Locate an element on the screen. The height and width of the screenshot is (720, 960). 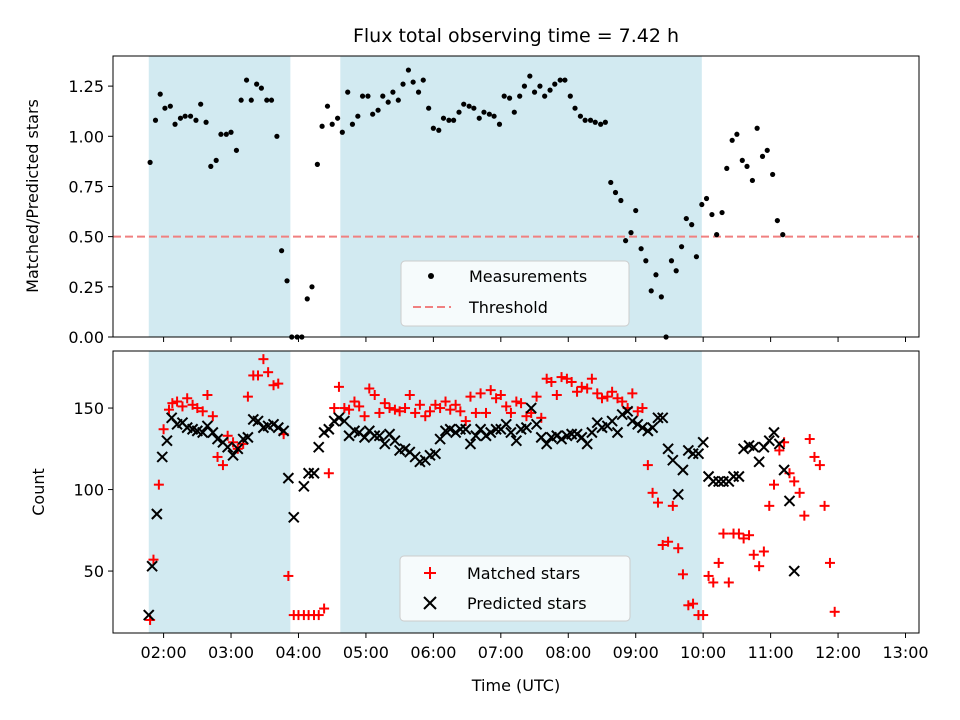
ratio-y-tick-label: 0.00 is located at coordinates (86, 337).